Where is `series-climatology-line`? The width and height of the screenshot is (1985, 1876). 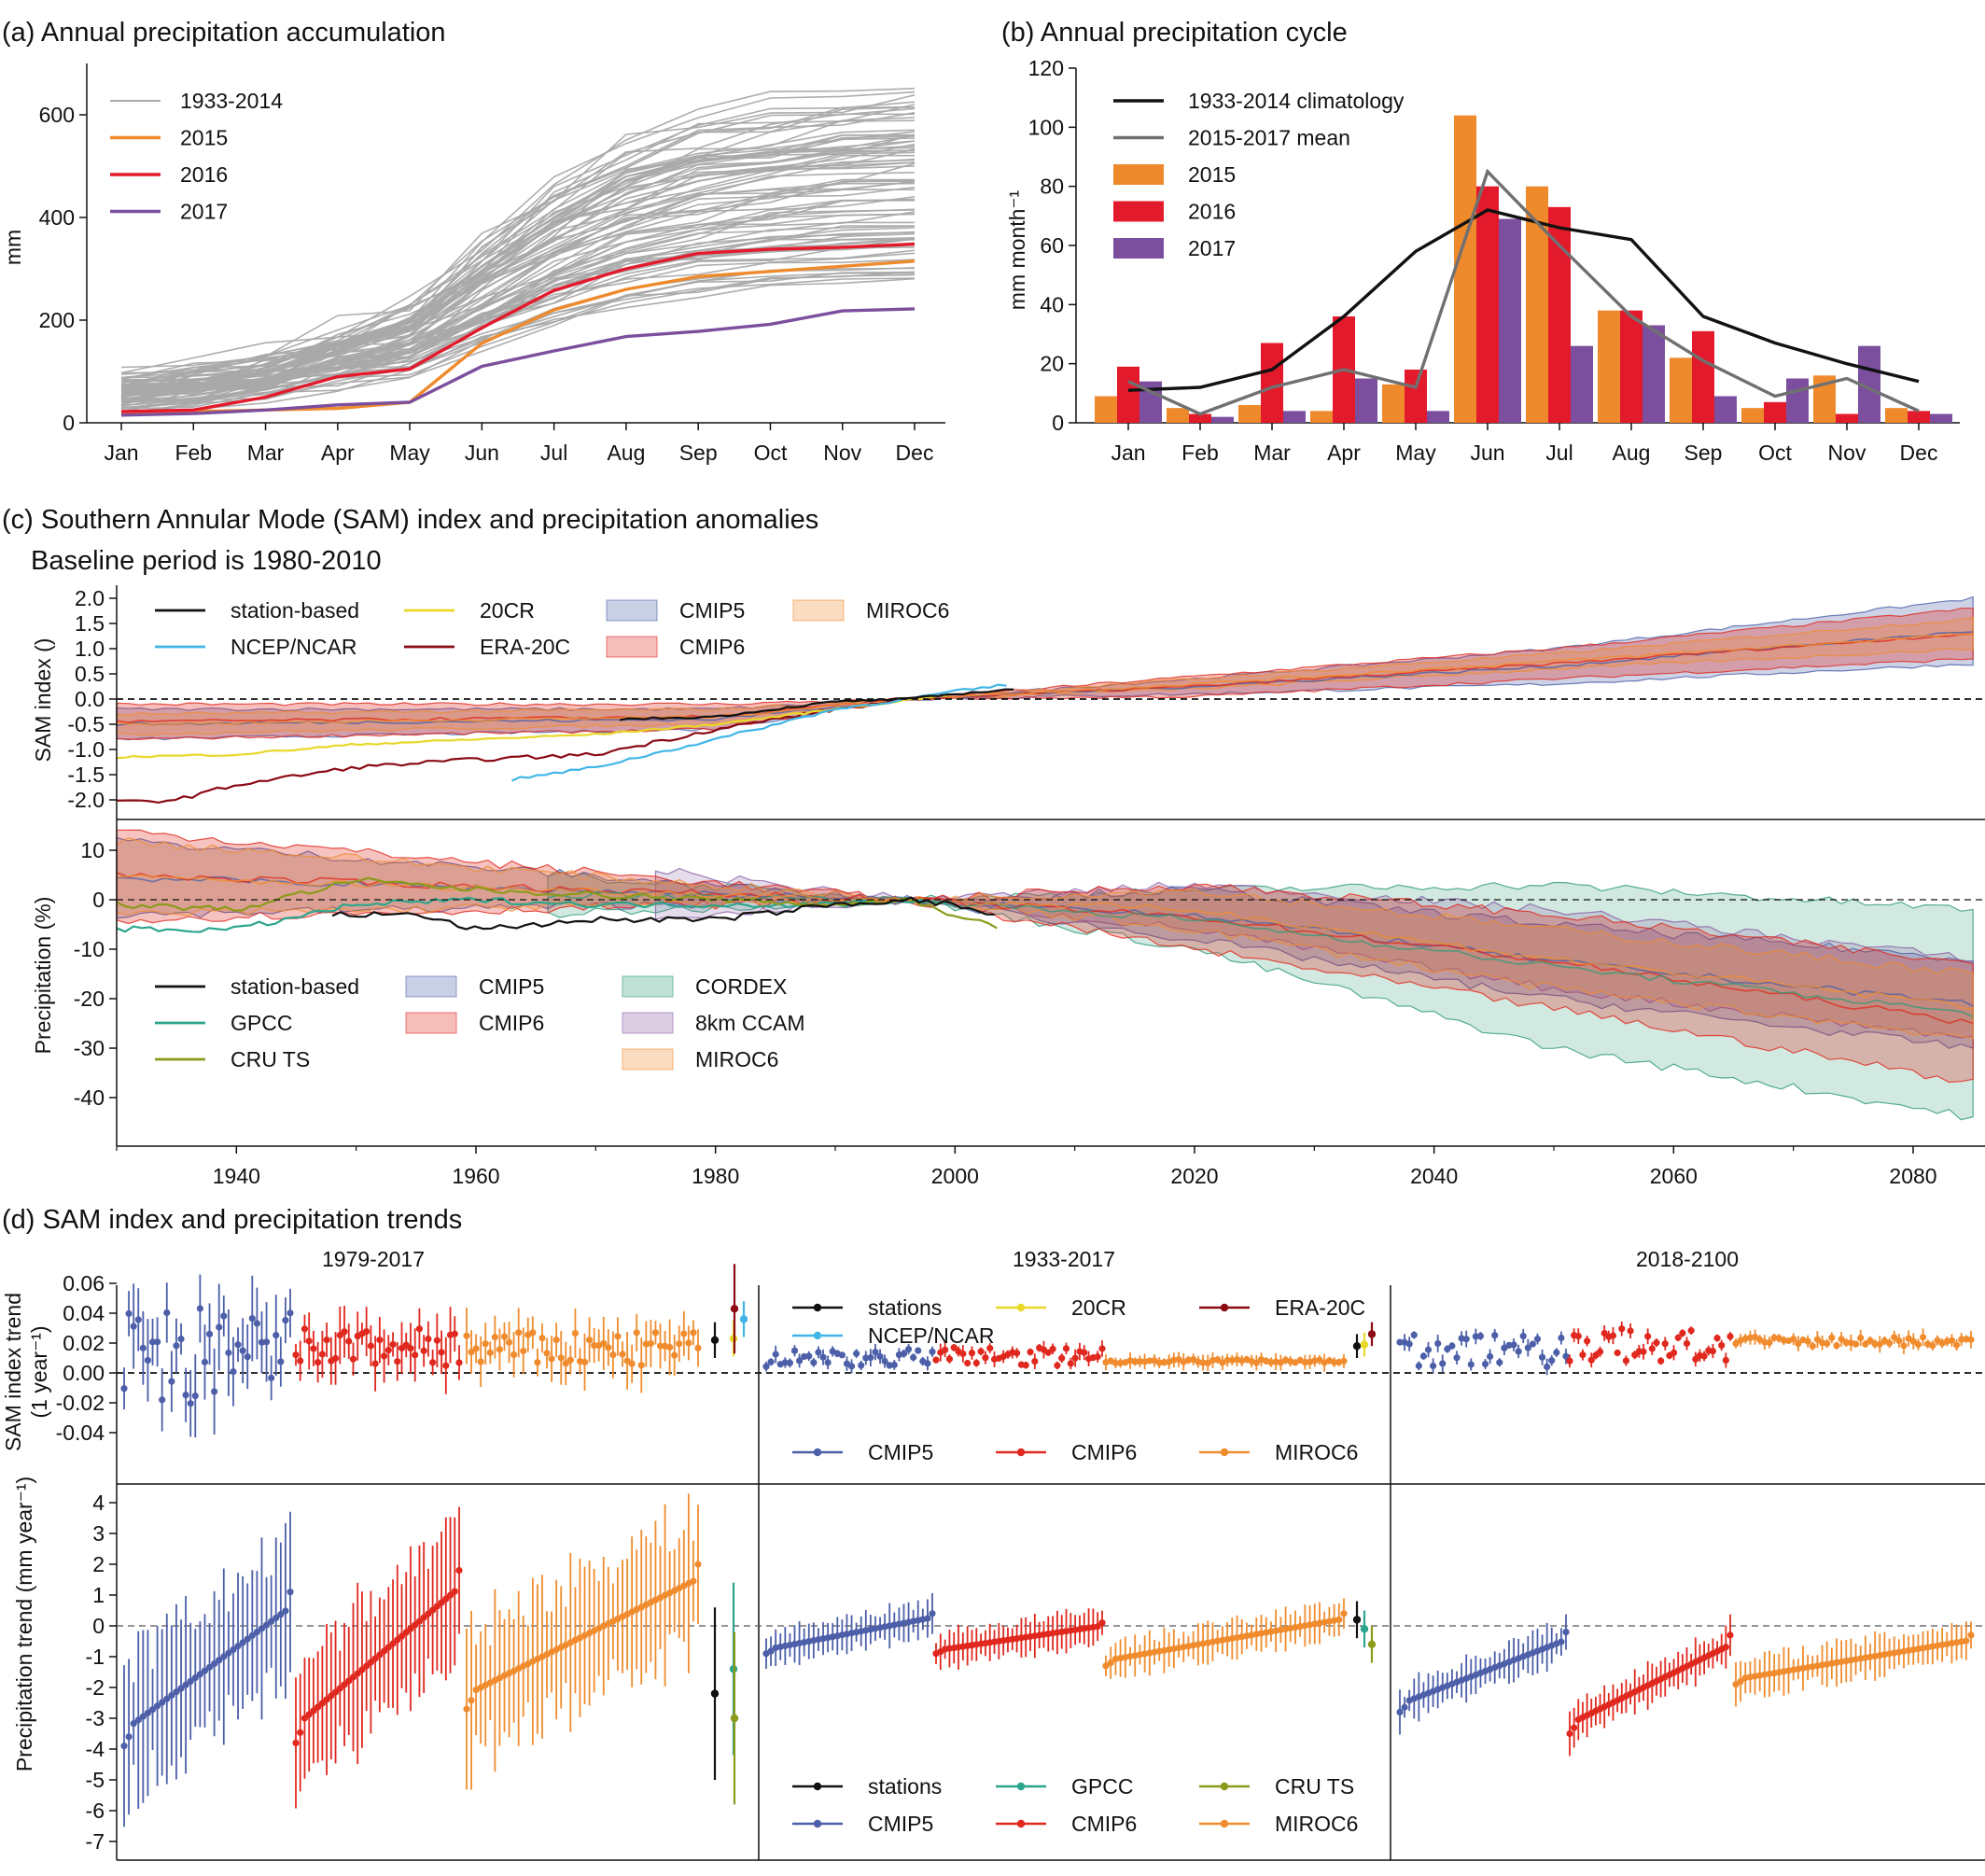 series-climatology-line is located at coordinates (1523, 300).